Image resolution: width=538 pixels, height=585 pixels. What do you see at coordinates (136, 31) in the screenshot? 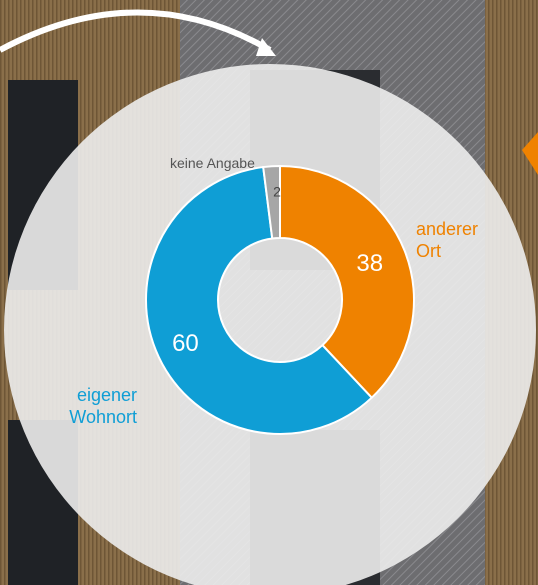
I see `arrow` at bounding box center [136, 31].